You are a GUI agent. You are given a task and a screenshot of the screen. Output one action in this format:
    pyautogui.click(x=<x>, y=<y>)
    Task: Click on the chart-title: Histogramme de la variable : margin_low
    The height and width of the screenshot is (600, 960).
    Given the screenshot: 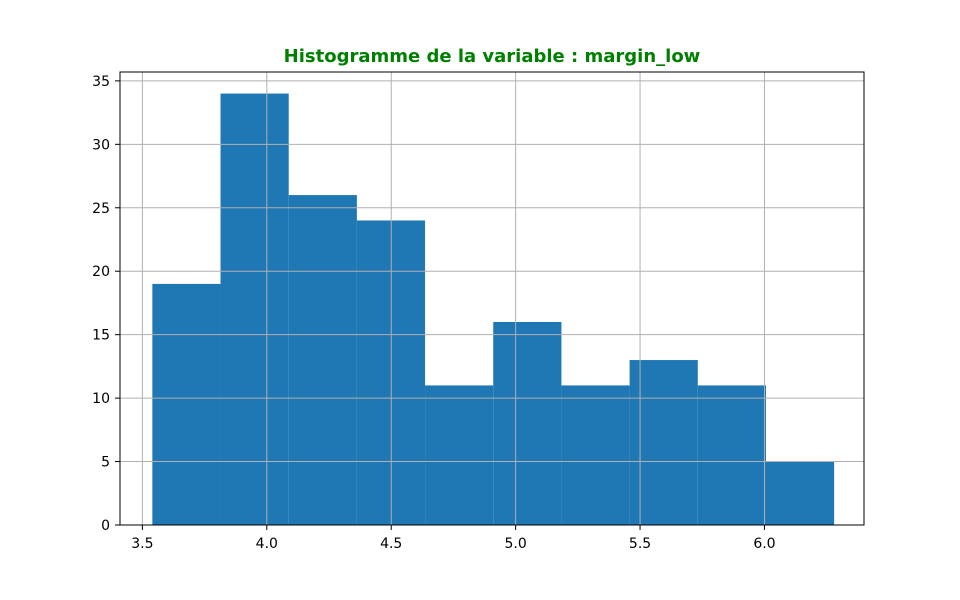 What is the action you would take?
    pyautogui.click(x=492, y=56)
    